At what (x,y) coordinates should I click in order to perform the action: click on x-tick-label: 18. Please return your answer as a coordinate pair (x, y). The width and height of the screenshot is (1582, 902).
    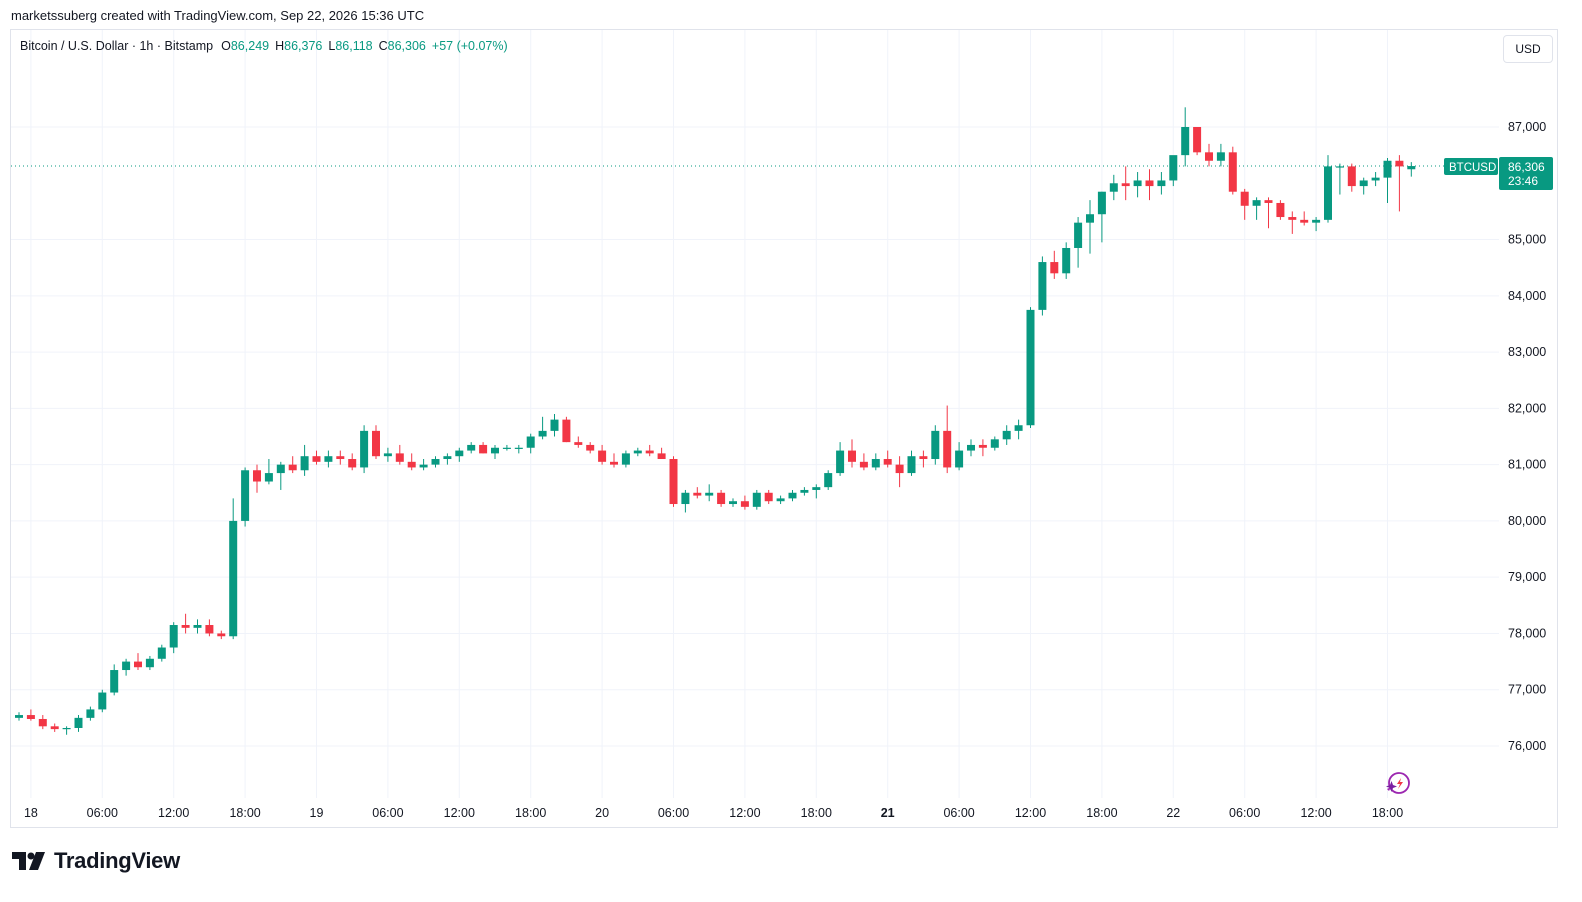
    Looking at the image, I should click on (31, 813).